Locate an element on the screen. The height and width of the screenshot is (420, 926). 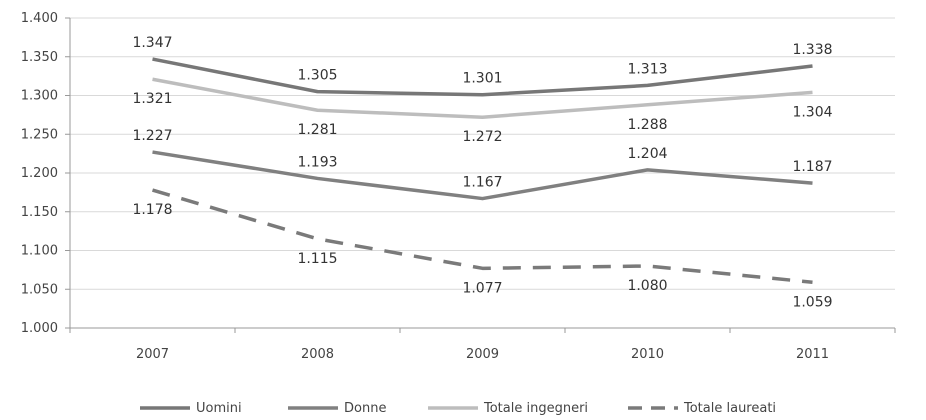
data-label: 1.167 is located at coordinates (482, 183).